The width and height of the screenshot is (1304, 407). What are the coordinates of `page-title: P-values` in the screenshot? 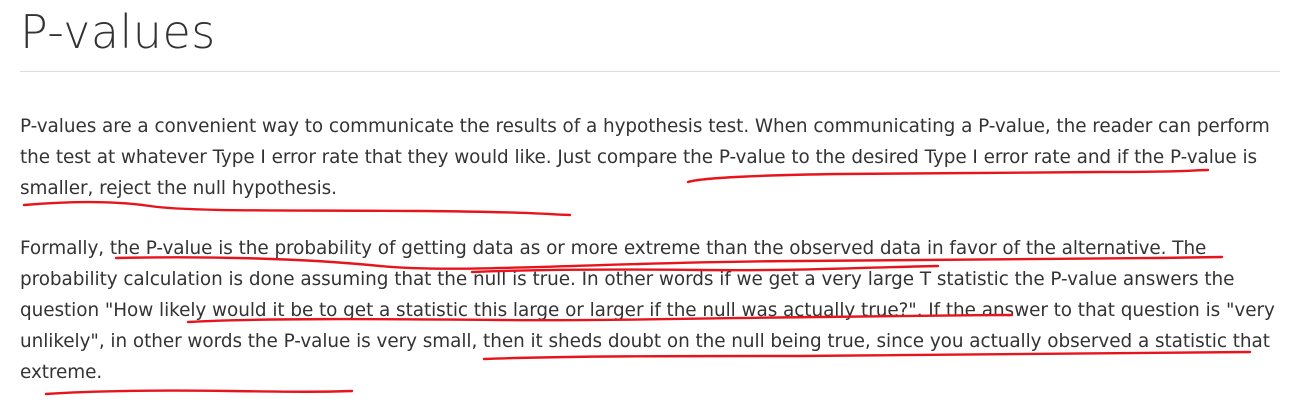 It's located at (118, 32).